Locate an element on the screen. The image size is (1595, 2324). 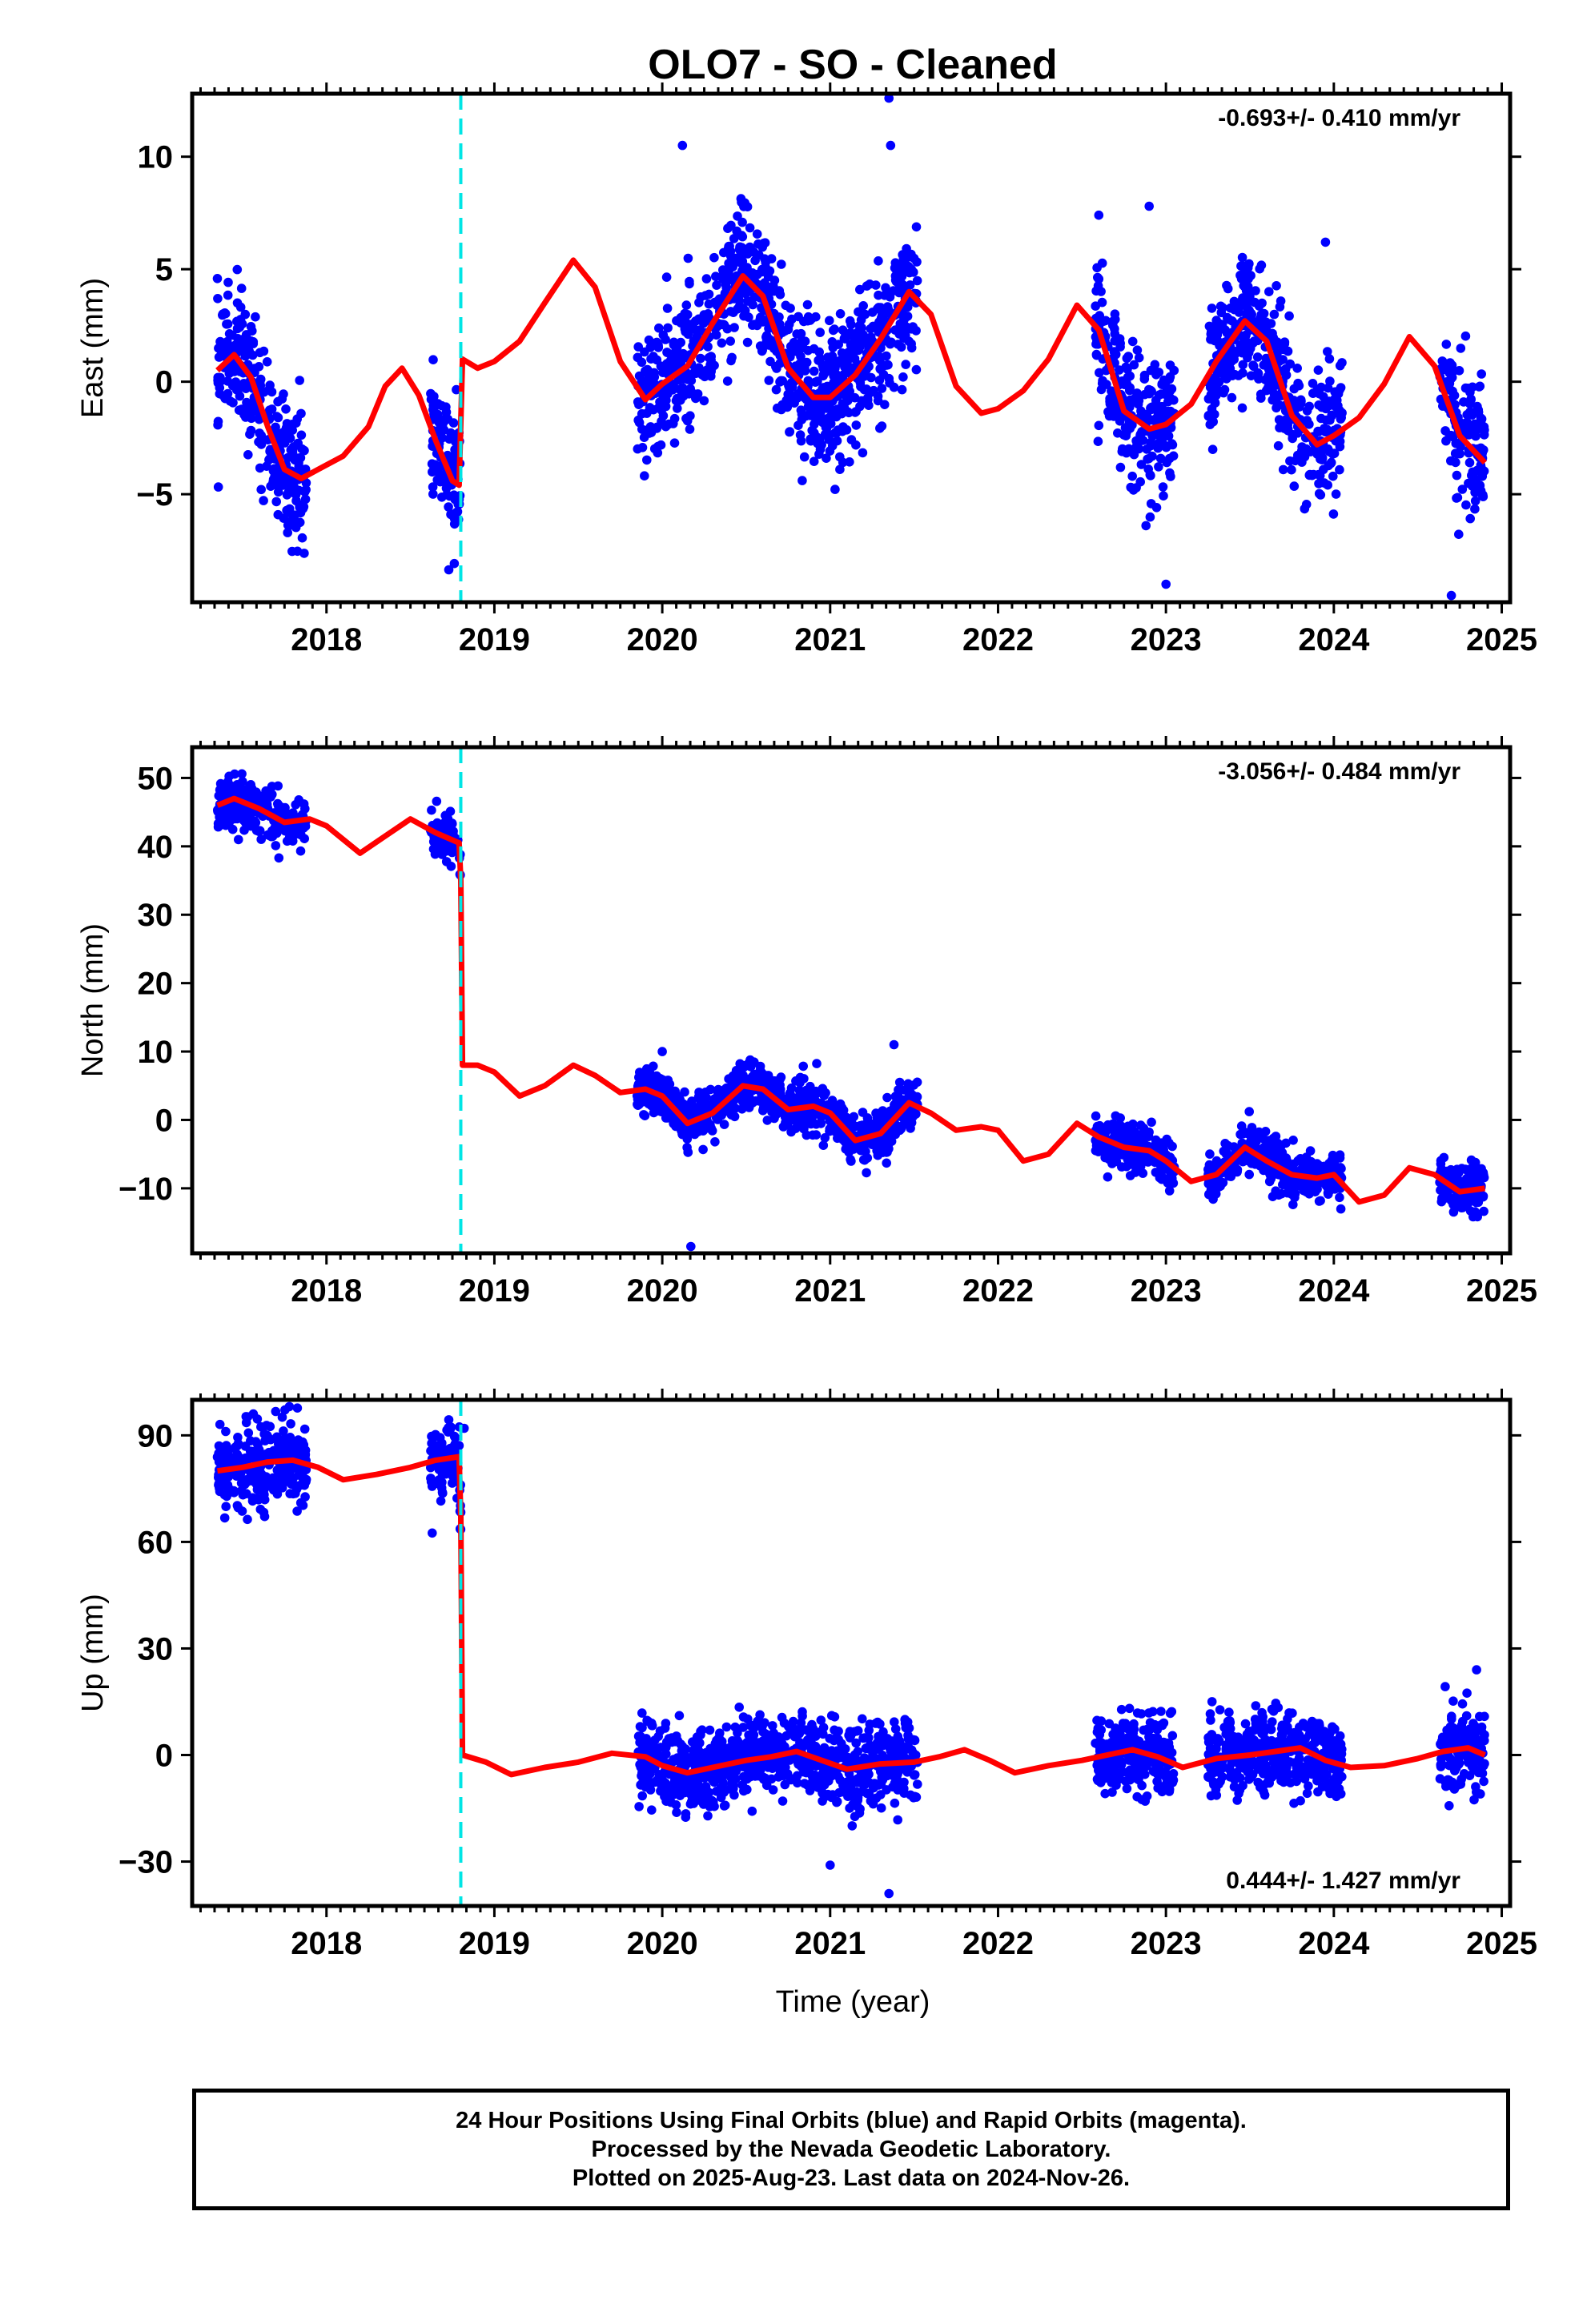
figure-title: OLO7 - SO - Cleaned is located at coordinates (852, 65).